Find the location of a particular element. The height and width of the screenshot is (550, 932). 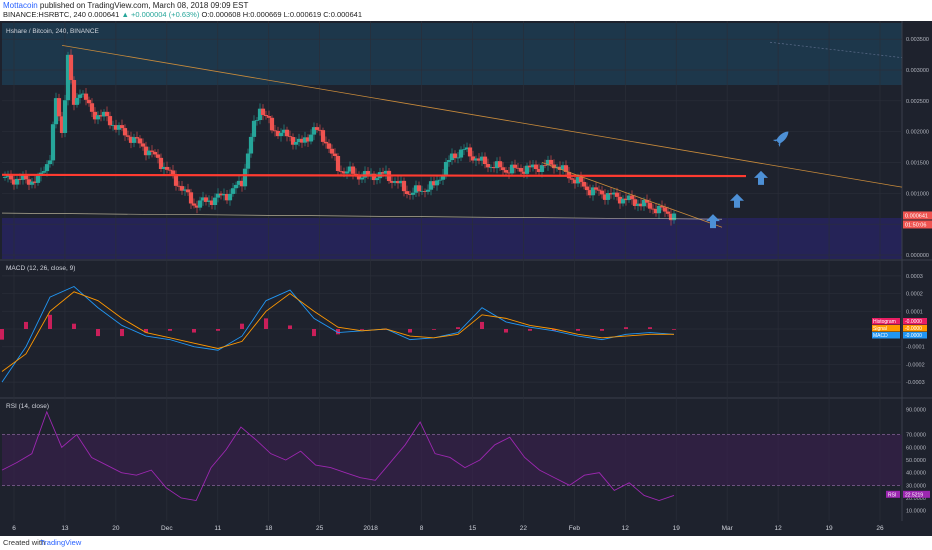

countdown-label: 01:50:06 is located at coordinates (915, 225).